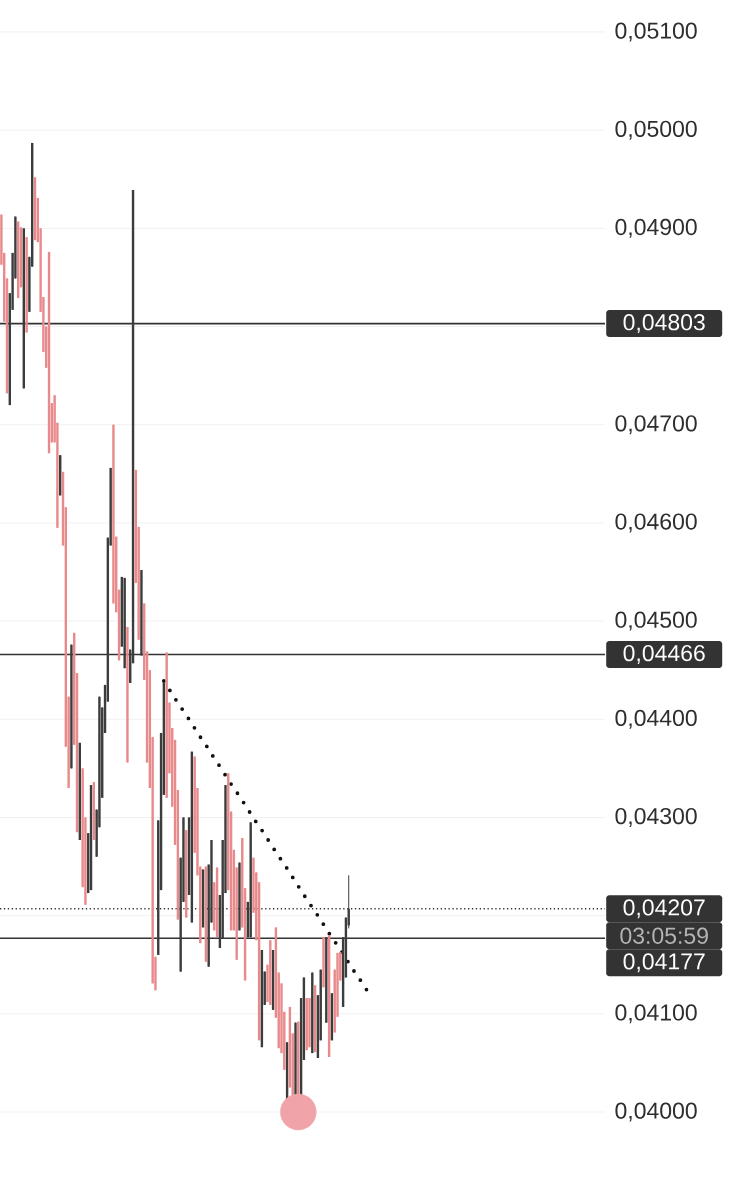  Describe the element at coordinates (664, 324) in the screenshot. I see `ref-line-label: 0,04803` at that location.